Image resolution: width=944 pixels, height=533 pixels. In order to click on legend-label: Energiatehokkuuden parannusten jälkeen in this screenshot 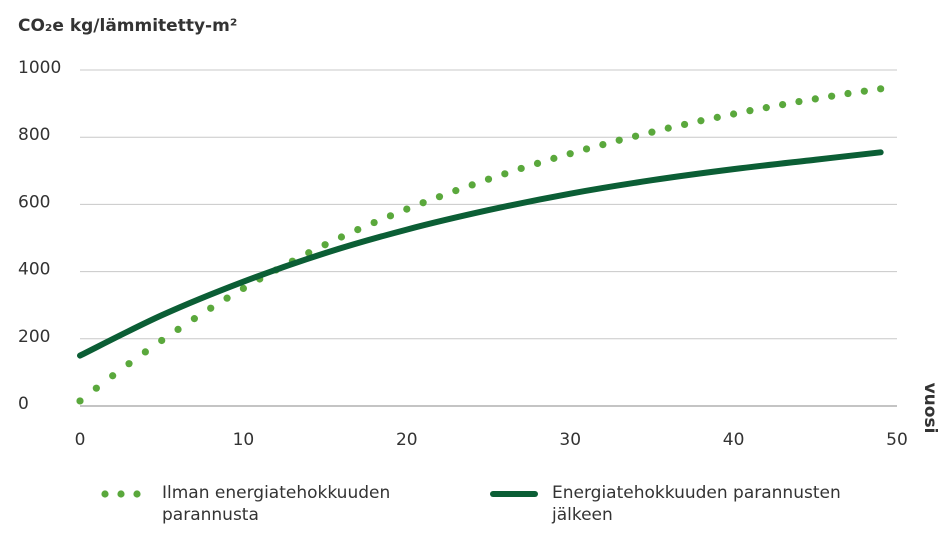, I will do `click(696, 504)`.